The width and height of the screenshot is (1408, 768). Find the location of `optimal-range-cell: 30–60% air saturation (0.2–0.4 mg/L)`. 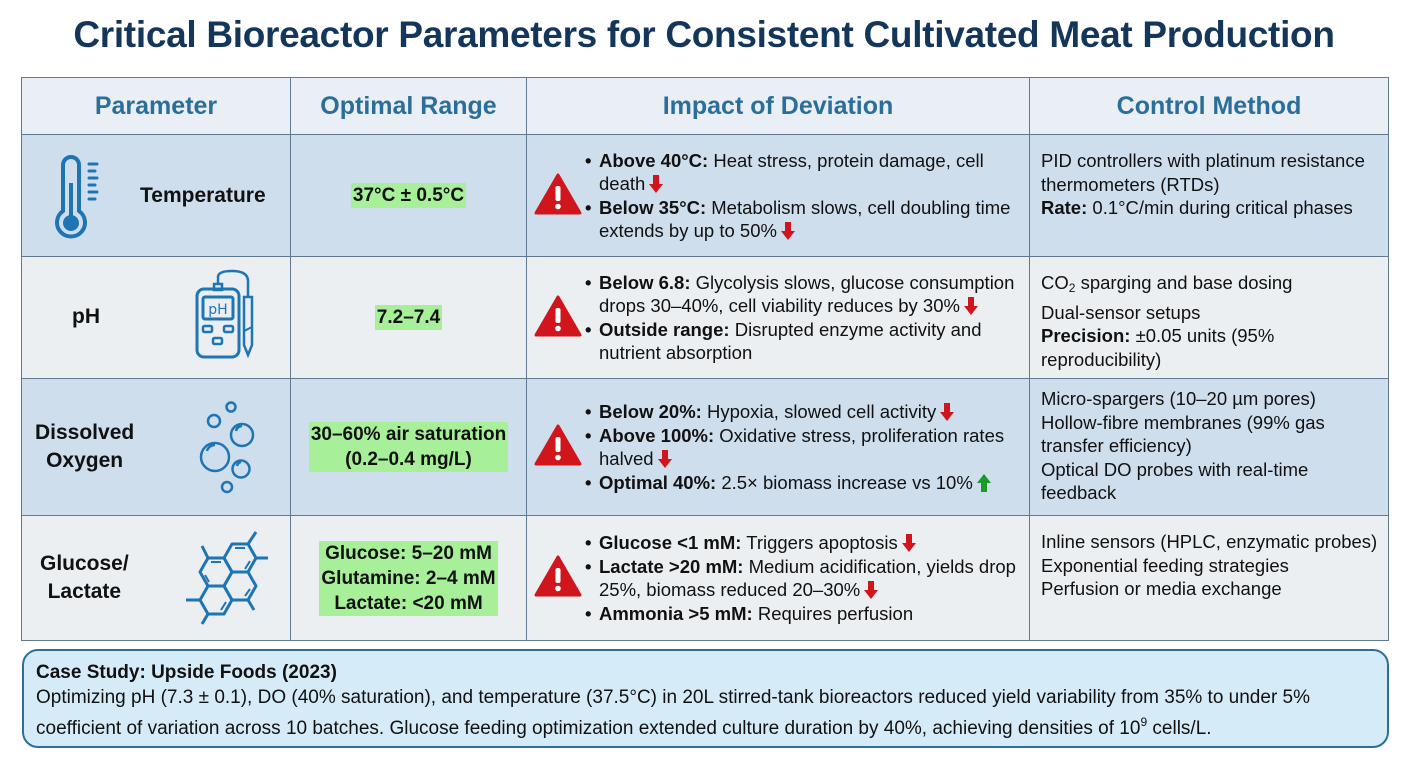

optimal-range-cell: 30–60% air saturation (0.2–0.4 mg/L) is located at coordinates (408, 447).